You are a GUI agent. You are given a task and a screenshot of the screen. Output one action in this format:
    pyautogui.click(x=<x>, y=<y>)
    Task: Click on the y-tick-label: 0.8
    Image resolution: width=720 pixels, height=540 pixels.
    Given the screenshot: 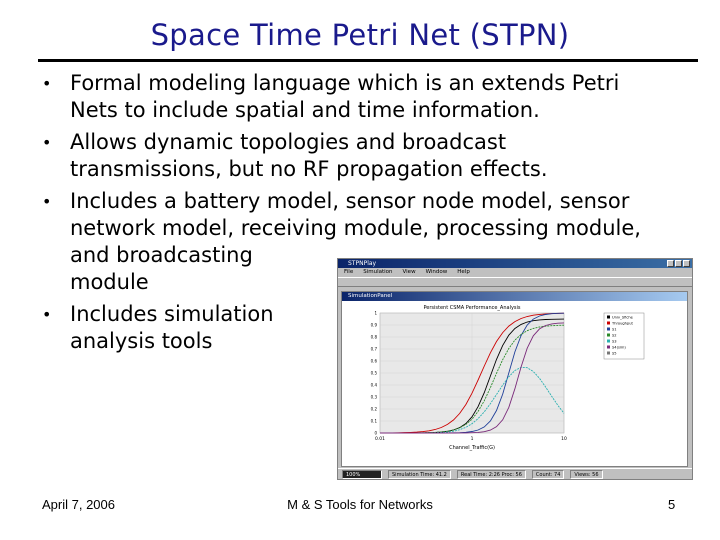 What is the action you would take?
    pyautogui.click(x=374, y=337)
    